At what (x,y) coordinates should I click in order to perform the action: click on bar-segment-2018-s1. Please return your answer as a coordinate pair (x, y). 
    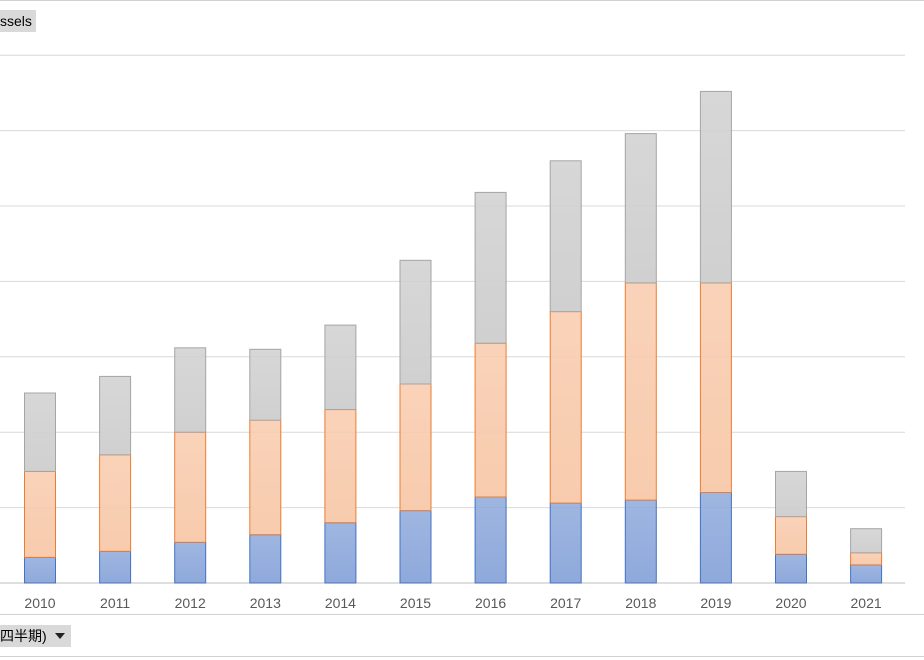
    Looking at the image, I should click on (640, 541).